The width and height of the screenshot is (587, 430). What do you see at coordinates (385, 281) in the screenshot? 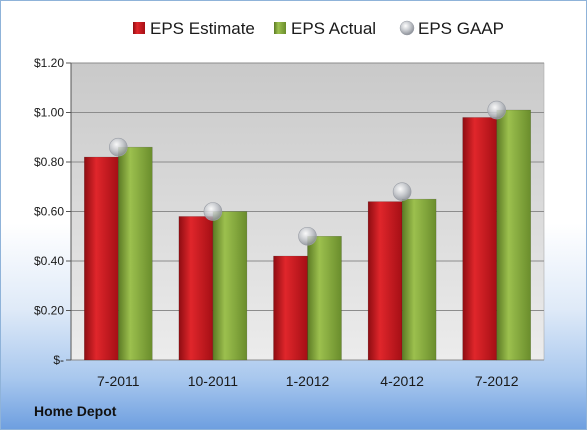
I see `bar-eps-estimate-4-2012` at bounding box center [385, 281].